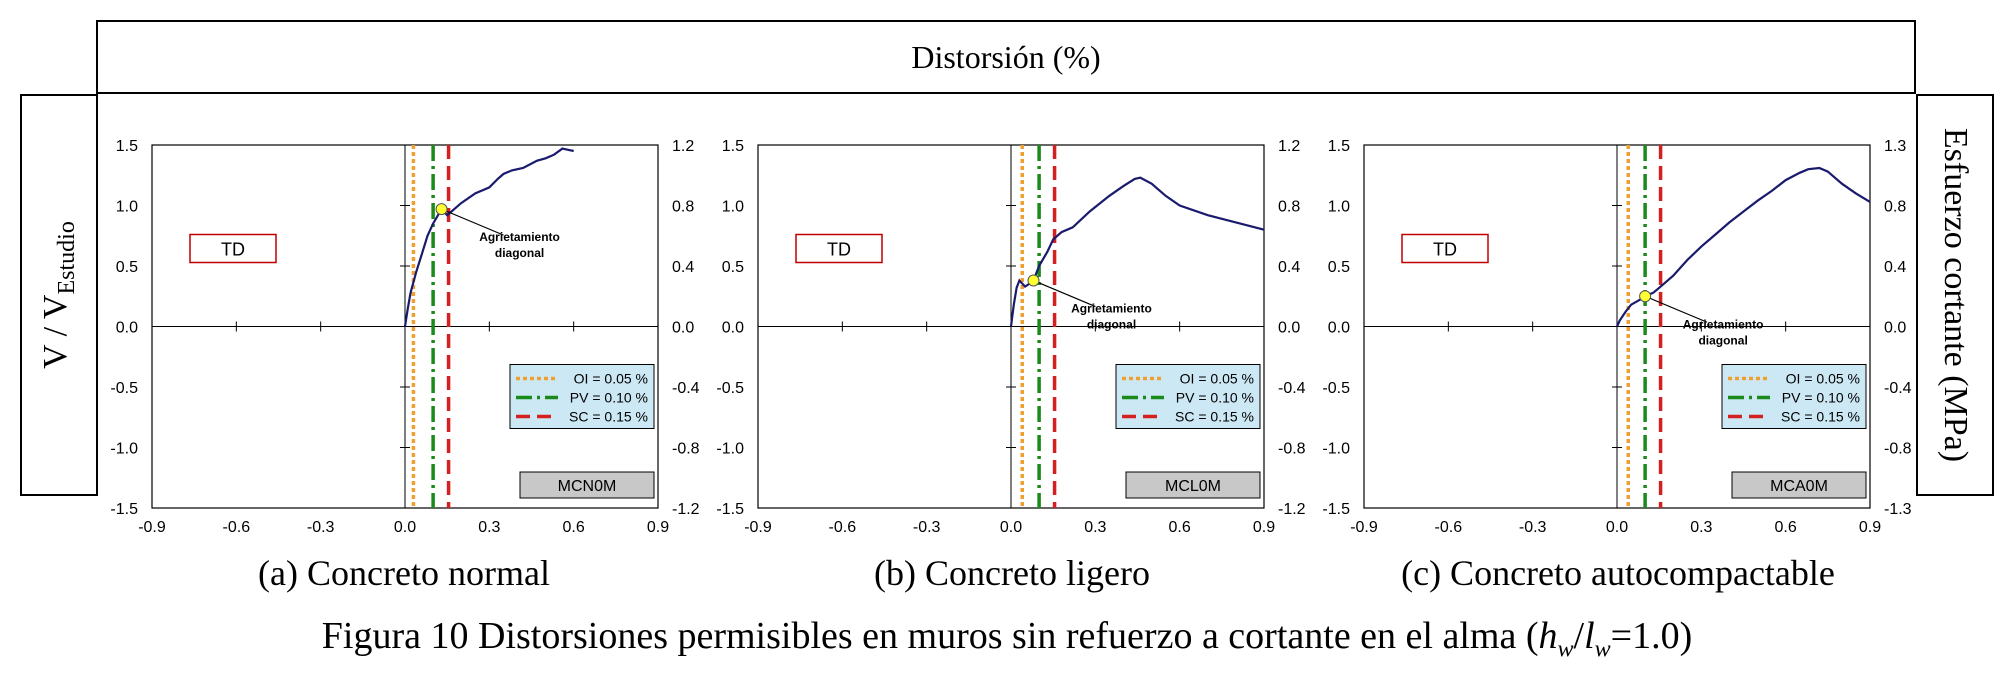 The height and width of the screenshot is (686, 2014). I want to click on specimen-id-label: MCN0M, so click(587, 486).